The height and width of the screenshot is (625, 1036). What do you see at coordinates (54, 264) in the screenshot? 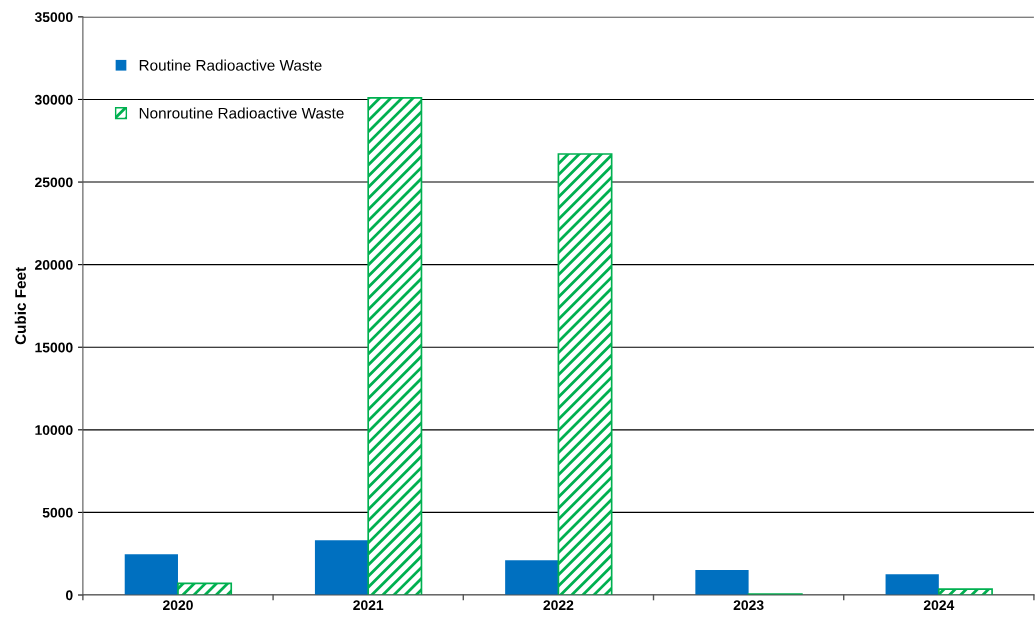
I see `y-tick-label: 20000` at bounding box center [54, 264].